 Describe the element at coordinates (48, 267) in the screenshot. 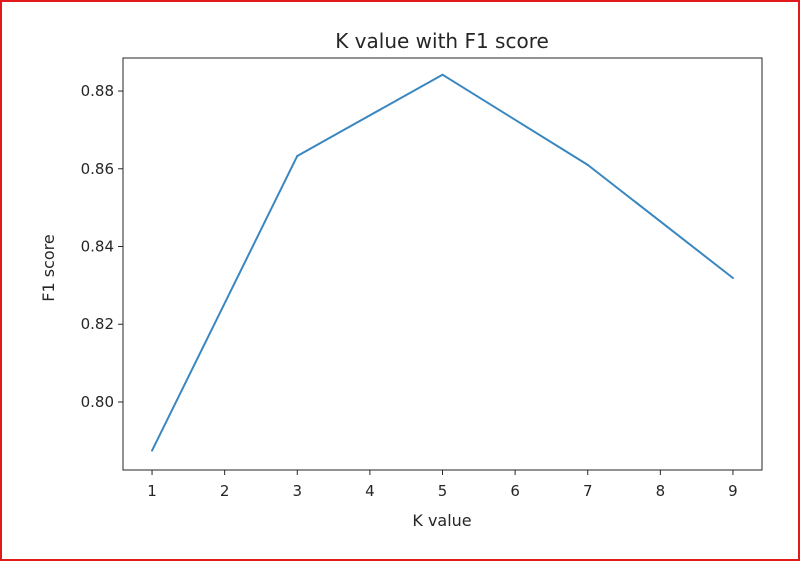

I see `y-axis-label: F1 score` at that location.